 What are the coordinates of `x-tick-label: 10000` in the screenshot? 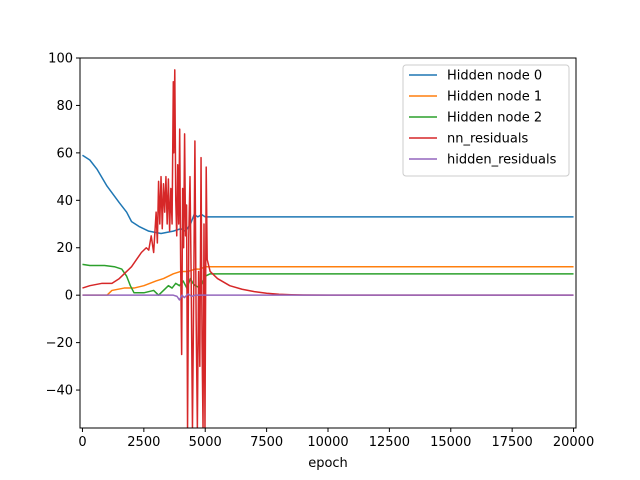 It's located at (327, 442).